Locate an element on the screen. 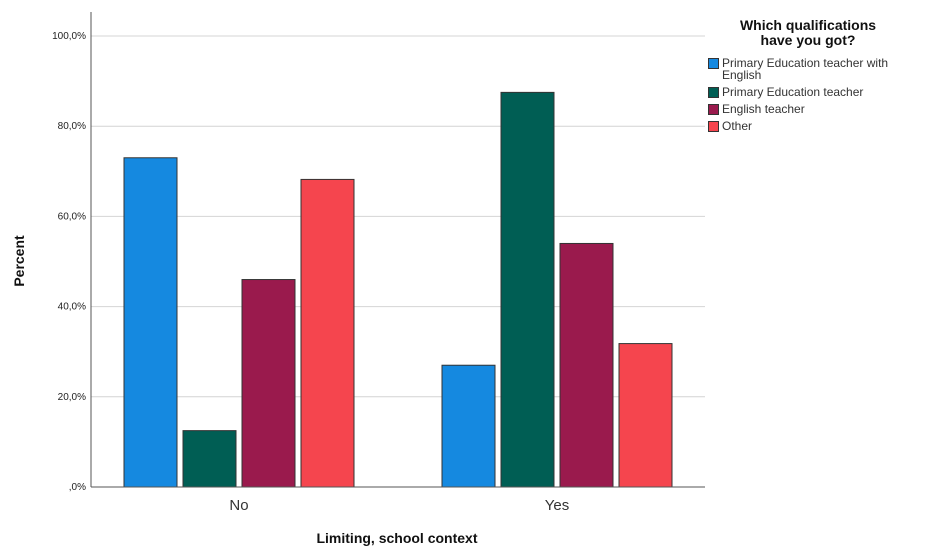 The height and width of the screenshot is (548, 928). x-category-label: Yes is located at coordinates (557, 505).